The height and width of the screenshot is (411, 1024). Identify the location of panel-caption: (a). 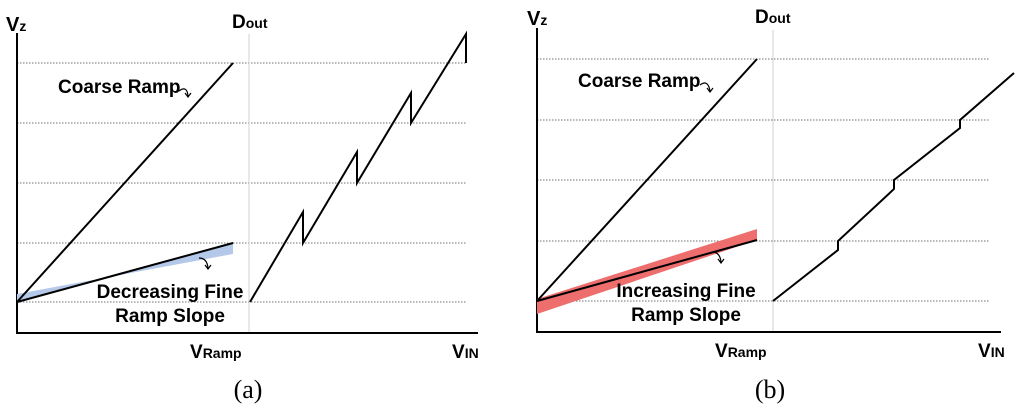
(248, 389).